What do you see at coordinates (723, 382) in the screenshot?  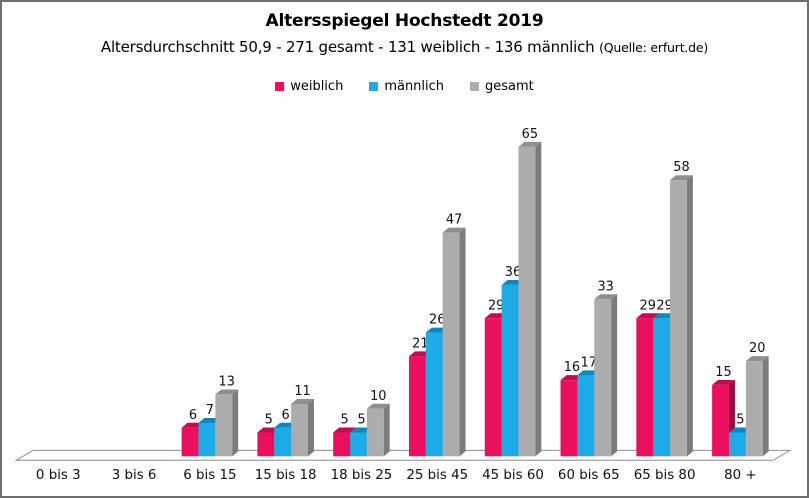 I see `bar-weiblich-80-top` at bounding box center [723, 382].